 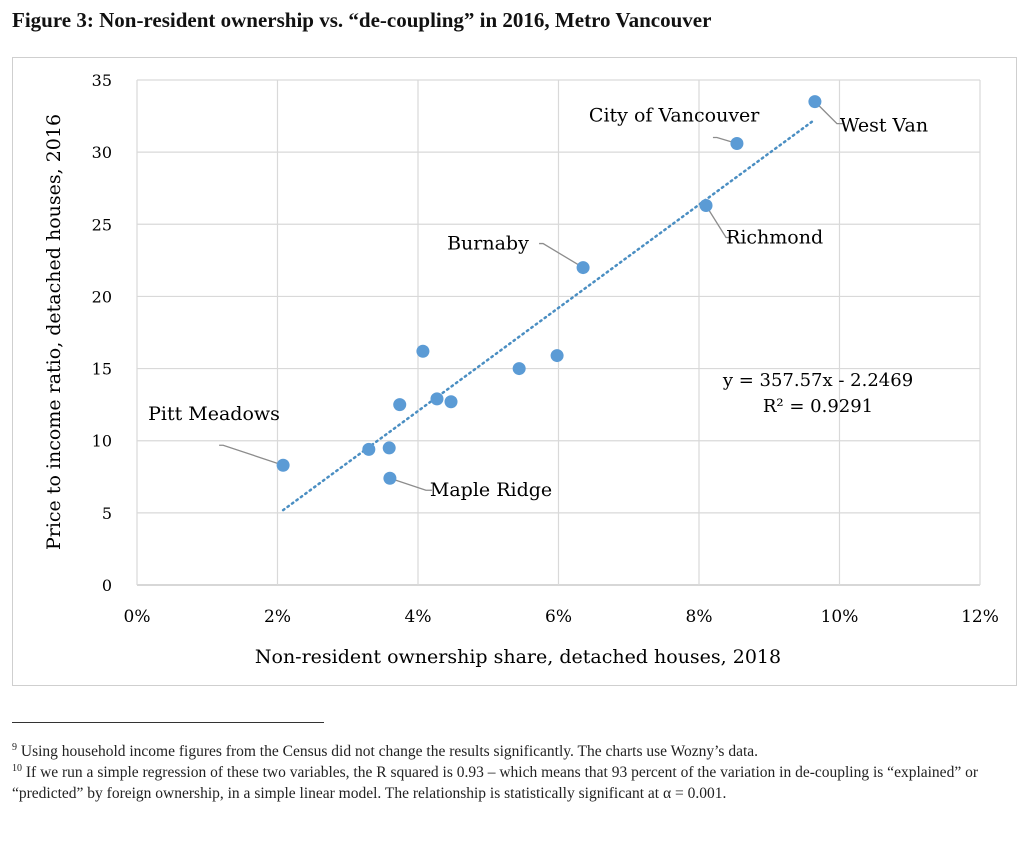 I want to click on y-tick-label: 30, so click(x=102, y=152).